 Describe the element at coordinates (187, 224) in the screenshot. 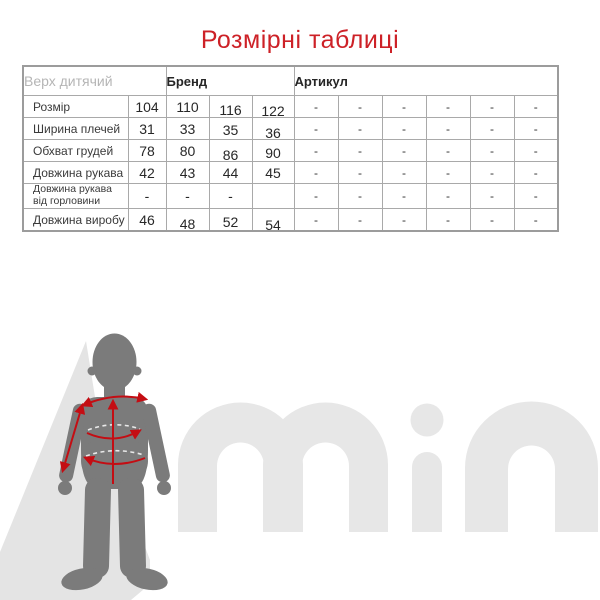

I see `value-cell: 48` at that location.